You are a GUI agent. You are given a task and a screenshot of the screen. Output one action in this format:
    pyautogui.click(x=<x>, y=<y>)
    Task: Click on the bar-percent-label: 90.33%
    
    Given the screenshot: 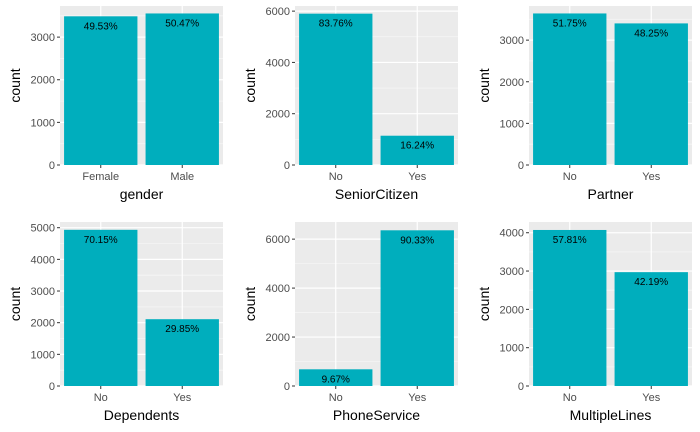 What is the action you would take?
    pyautogui.click(x=417, y=240)
    